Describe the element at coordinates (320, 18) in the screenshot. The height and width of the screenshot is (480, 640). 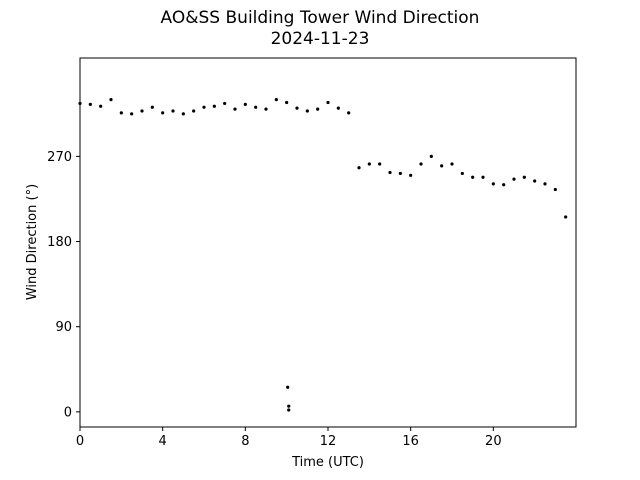
I see `chart-title: AO&SS Building Tower Wind Direction` at that location.